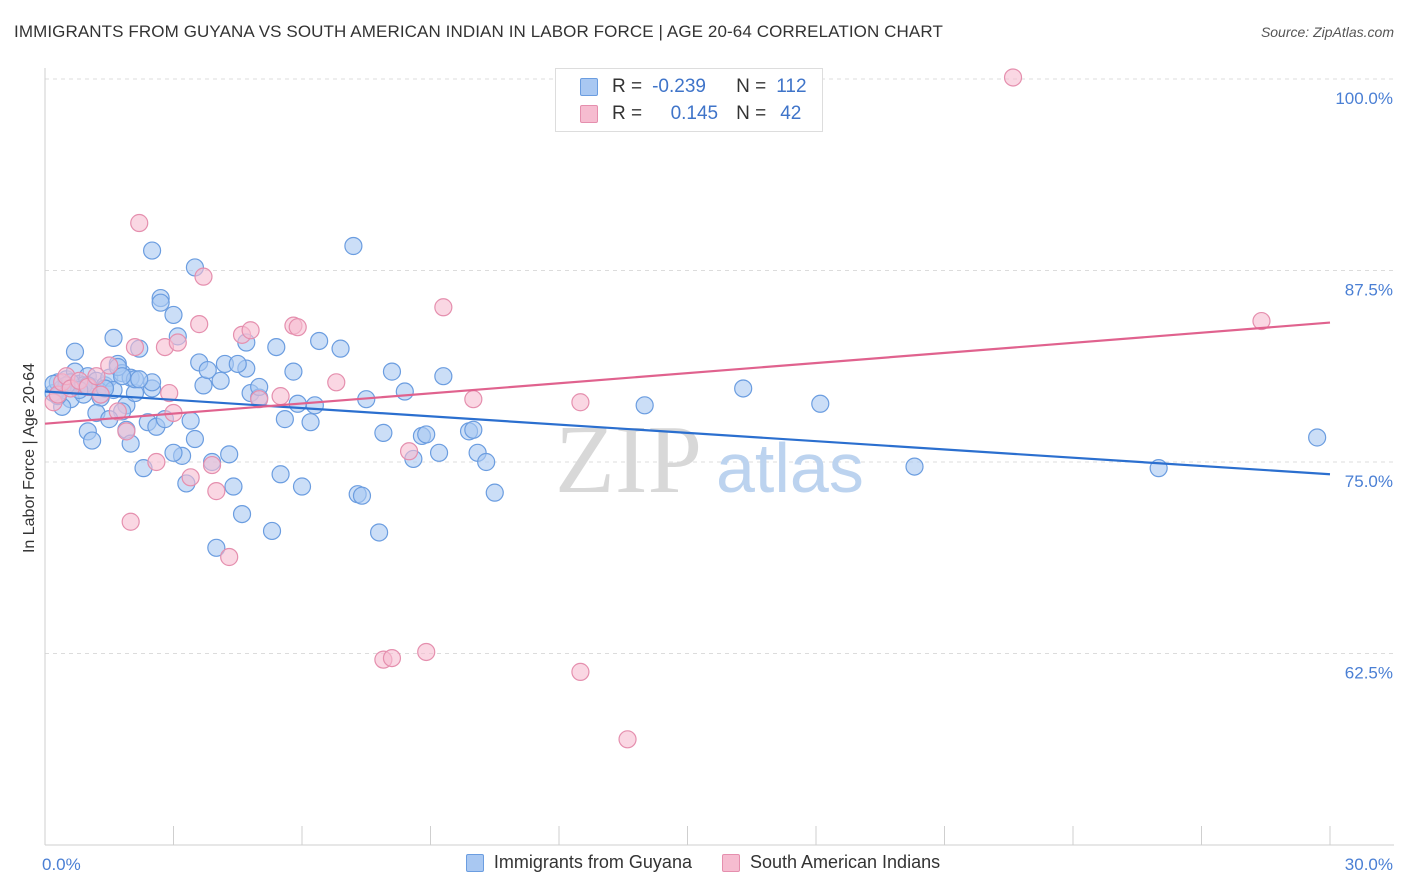 Image resolution: width=1406 pixels, height=892 pixels. Describe the element at coordinates (790, 468) in the screenshot. I see `watermark-atlas: atlas` at that location.